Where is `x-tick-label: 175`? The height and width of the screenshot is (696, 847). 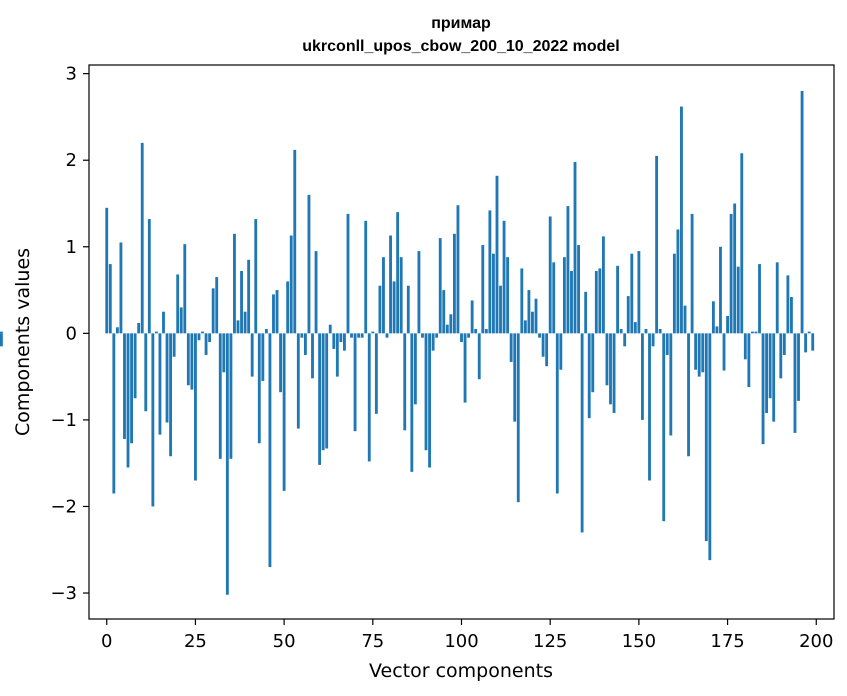 x-tick-label: 175 is located at coordinates (727, 641).